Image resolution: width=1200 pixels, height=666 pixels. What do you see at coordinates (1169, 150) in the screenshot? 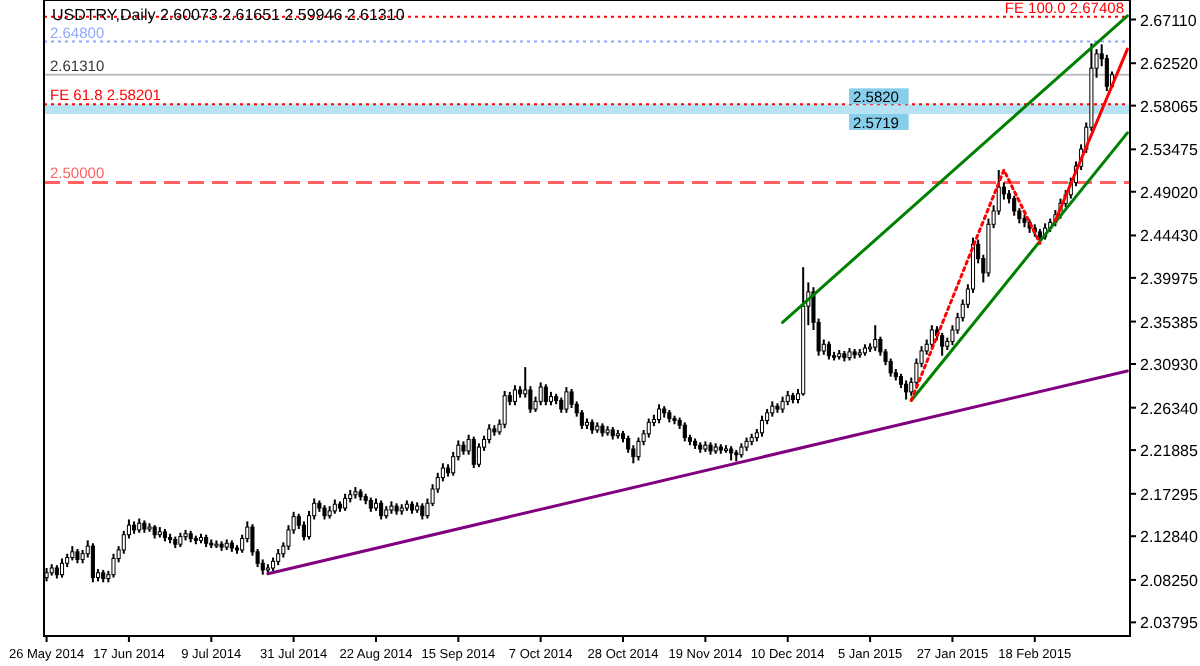
I see `y-tick-label: 2.53475` at bounding box center [1169, 150].